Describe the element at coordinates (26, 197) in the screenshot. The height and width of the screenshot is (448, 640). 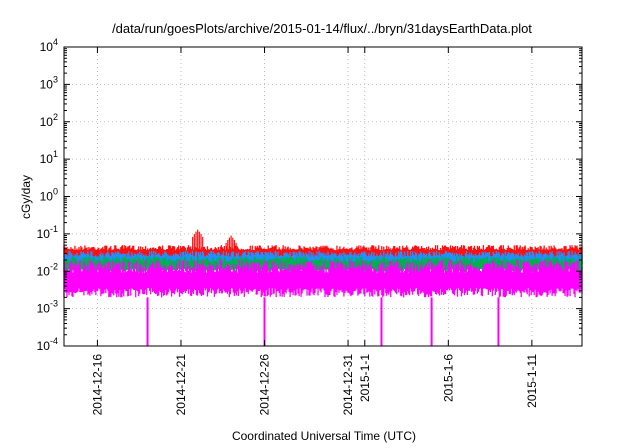
I see `y-axis-label: cGy/day` at that location.